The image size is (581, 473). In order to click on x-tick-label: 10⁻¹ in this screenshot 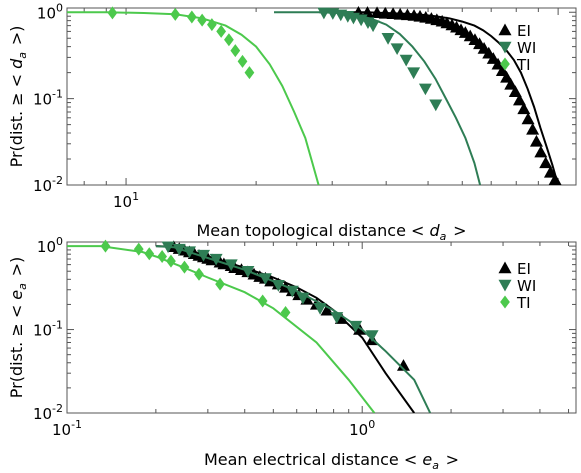, I will do `click(67, 428)`.